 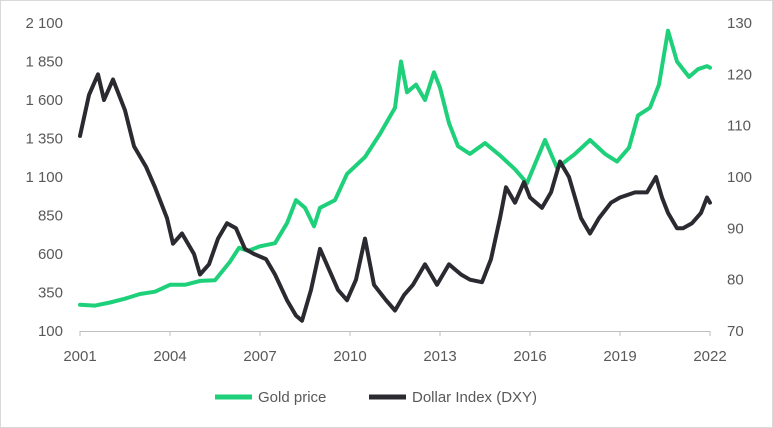 What do you see at coordinates (259, 356) in the screenshot?
I see `x-tick-label: 2007` at bounding box center [259, 356].